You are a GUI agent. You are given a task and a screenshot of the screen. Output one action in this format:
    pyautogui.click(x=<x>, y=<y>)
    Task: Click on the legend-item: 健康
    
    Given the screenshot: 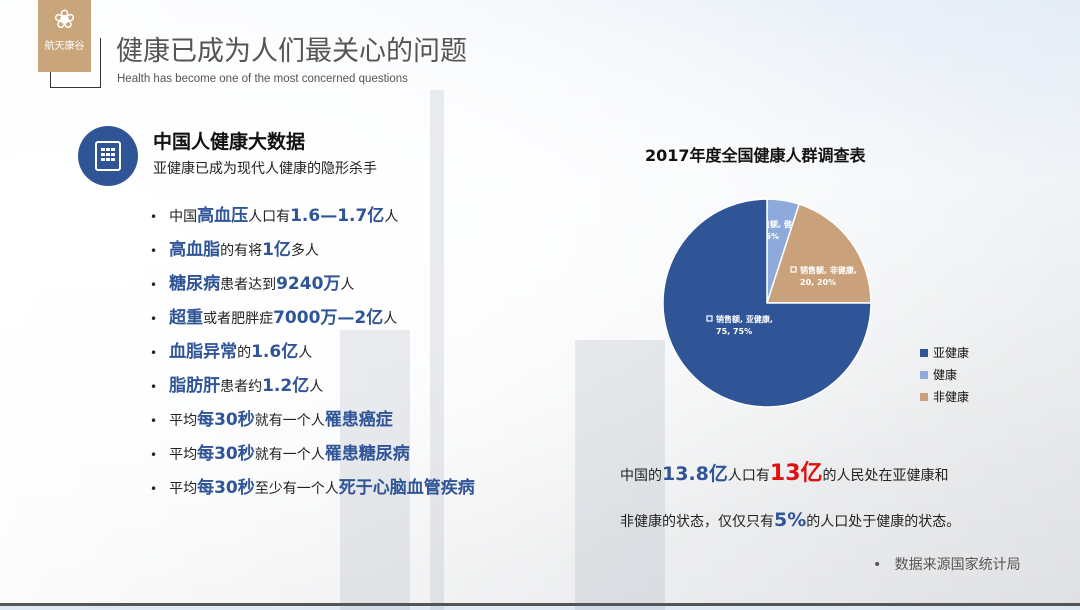 What is the action you would take?
    pyautogui.click(x=944, y=375)
    